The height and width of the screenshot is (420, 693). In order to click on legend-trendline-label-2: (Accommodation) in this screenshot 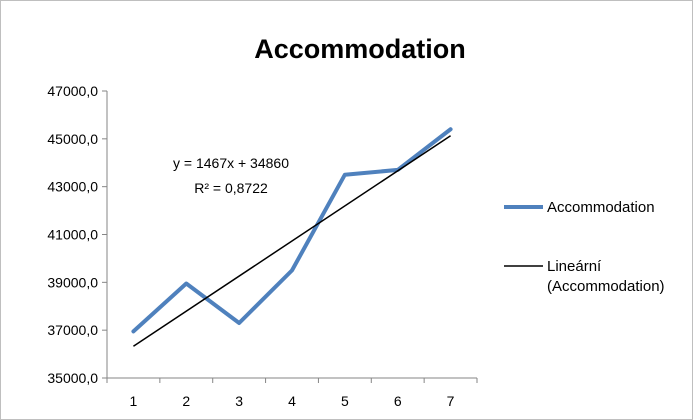, I will do `click(606, 286)`.